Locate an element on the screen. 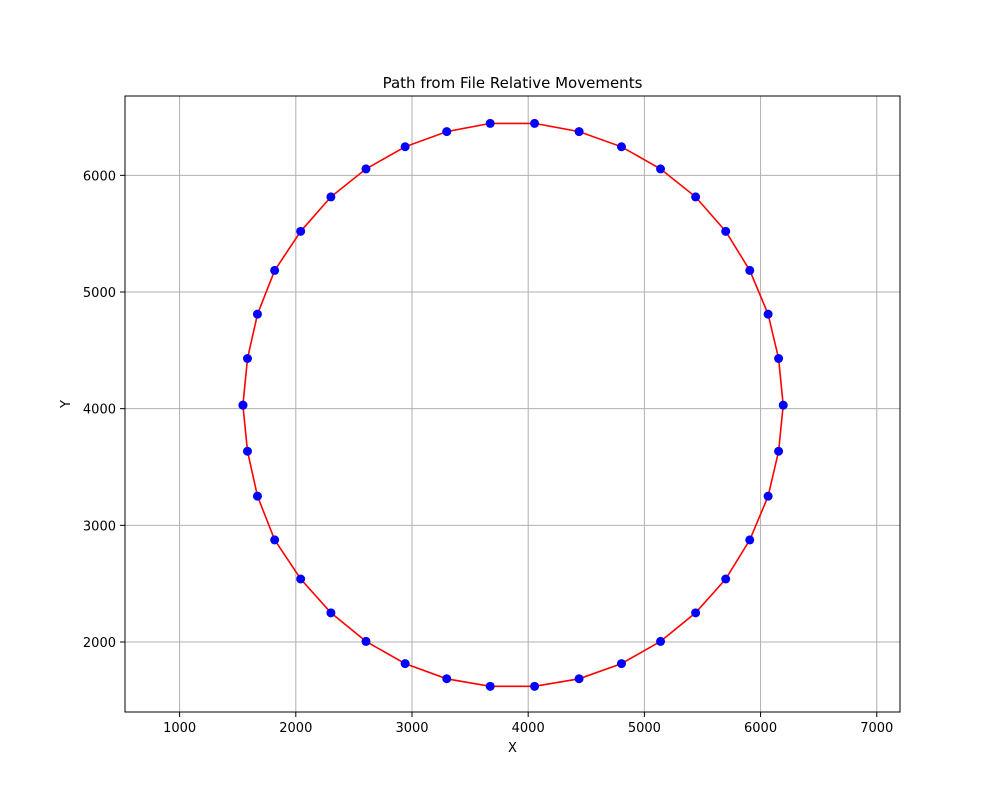 This screenshot has width=1000, height=800. chart-title: Path from File Relative Movements is located at coordinates (513, 83).